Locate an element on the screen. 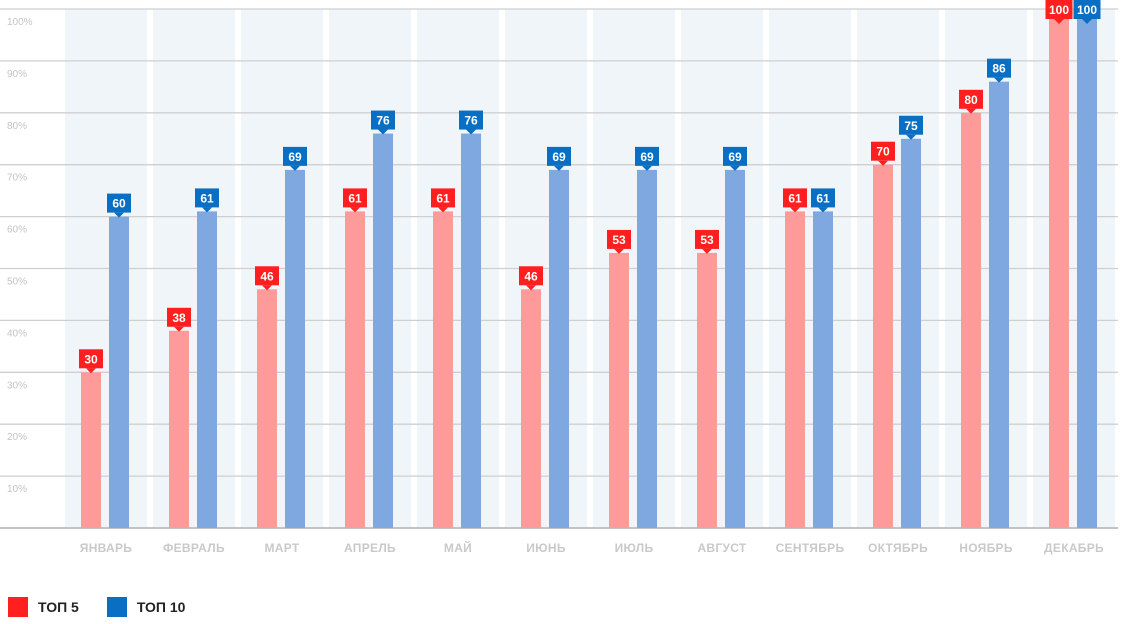 The height and width of the screenshot is (624, 1126). legend: ТОП 5 ТОП 10 is located at coordinates (110, 607).